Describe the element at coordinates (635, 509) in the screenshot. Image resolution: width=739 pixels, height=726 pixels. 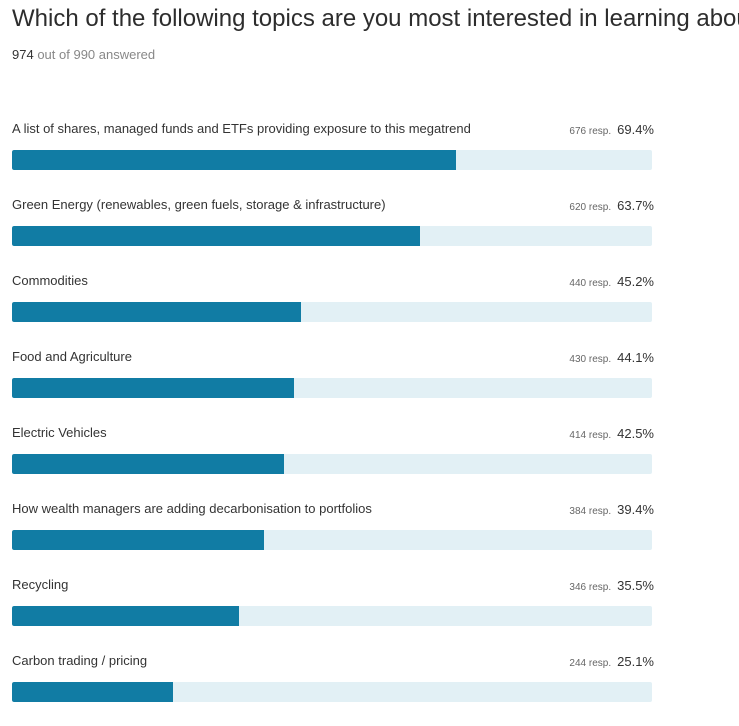
I see `percentage-label: 39.4%` at that location.